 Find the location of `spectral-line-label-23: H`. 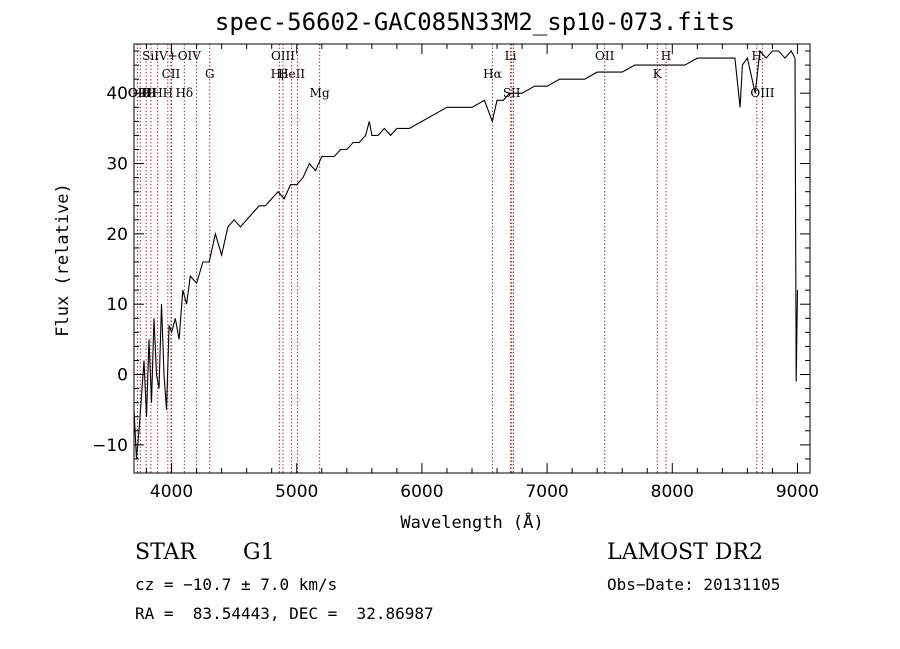

spectral-line-label-23: H is located at coordinates (757, 56).